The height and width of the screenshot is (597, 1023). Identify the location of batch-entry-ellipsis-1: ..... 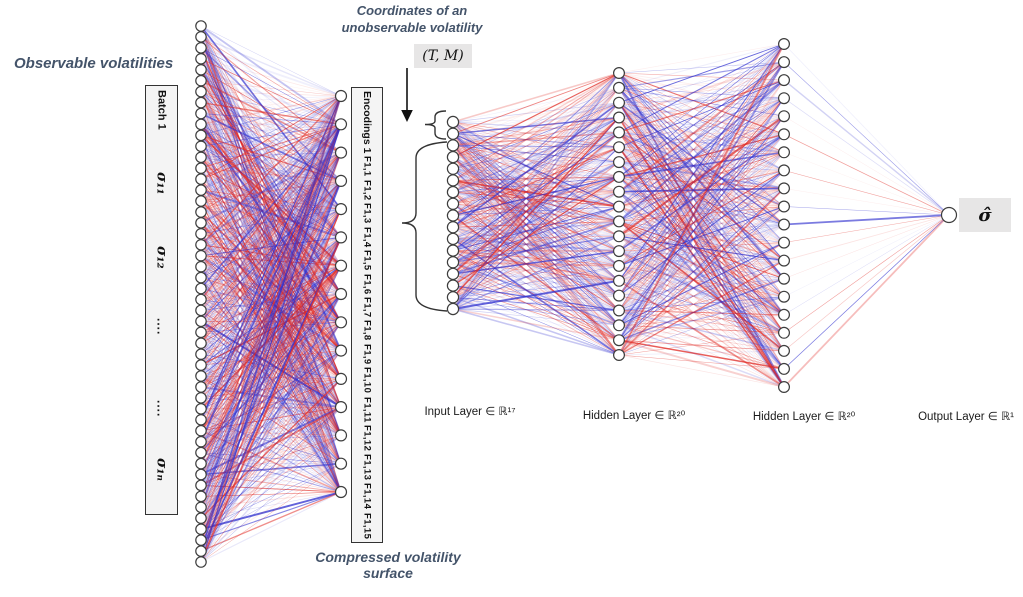
(161, 327).